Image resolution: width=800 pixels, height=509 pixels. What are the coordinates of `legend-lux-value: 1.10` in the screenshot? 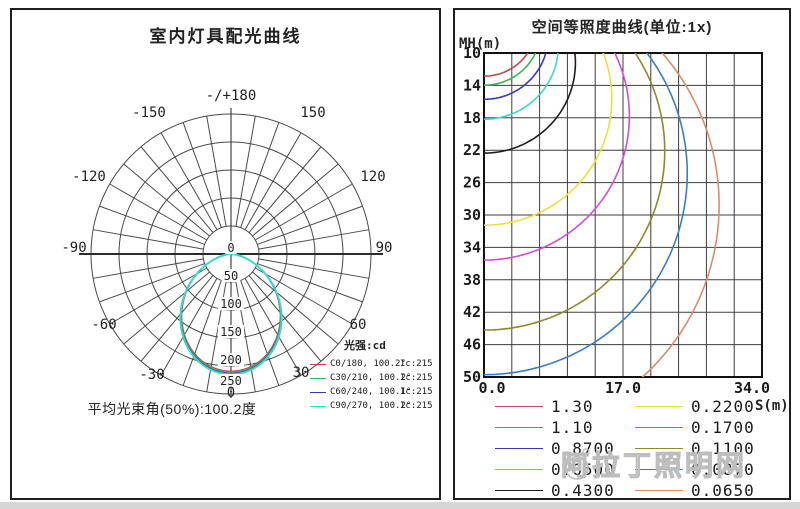 It's located at (572, 427).